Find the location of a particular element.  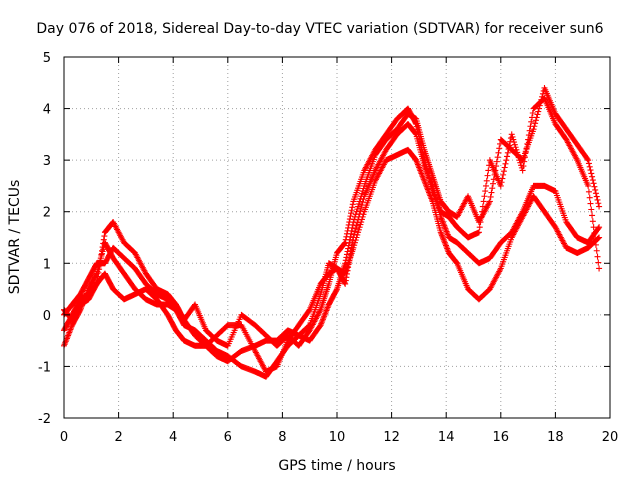

y-tick-label: 3 is located at coordinates (47, 161).